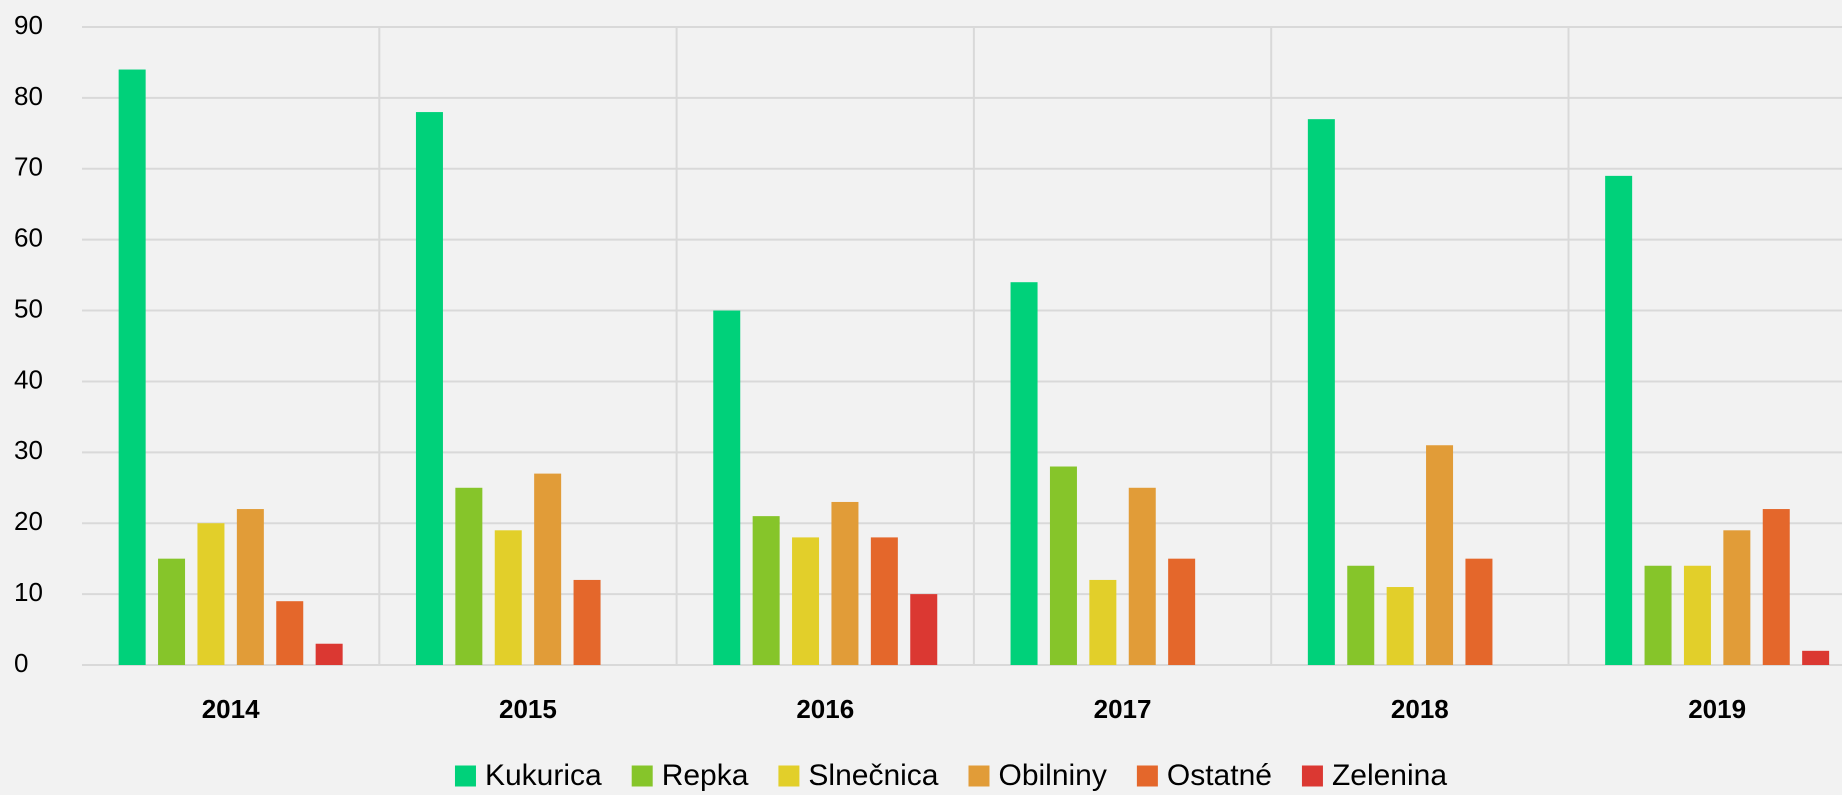 The width and height of the screenshot is (1842, 795). Describe the element at coordinates (873, 775) in the screenshot. I see `legend-label: Slnečnica` at that location.